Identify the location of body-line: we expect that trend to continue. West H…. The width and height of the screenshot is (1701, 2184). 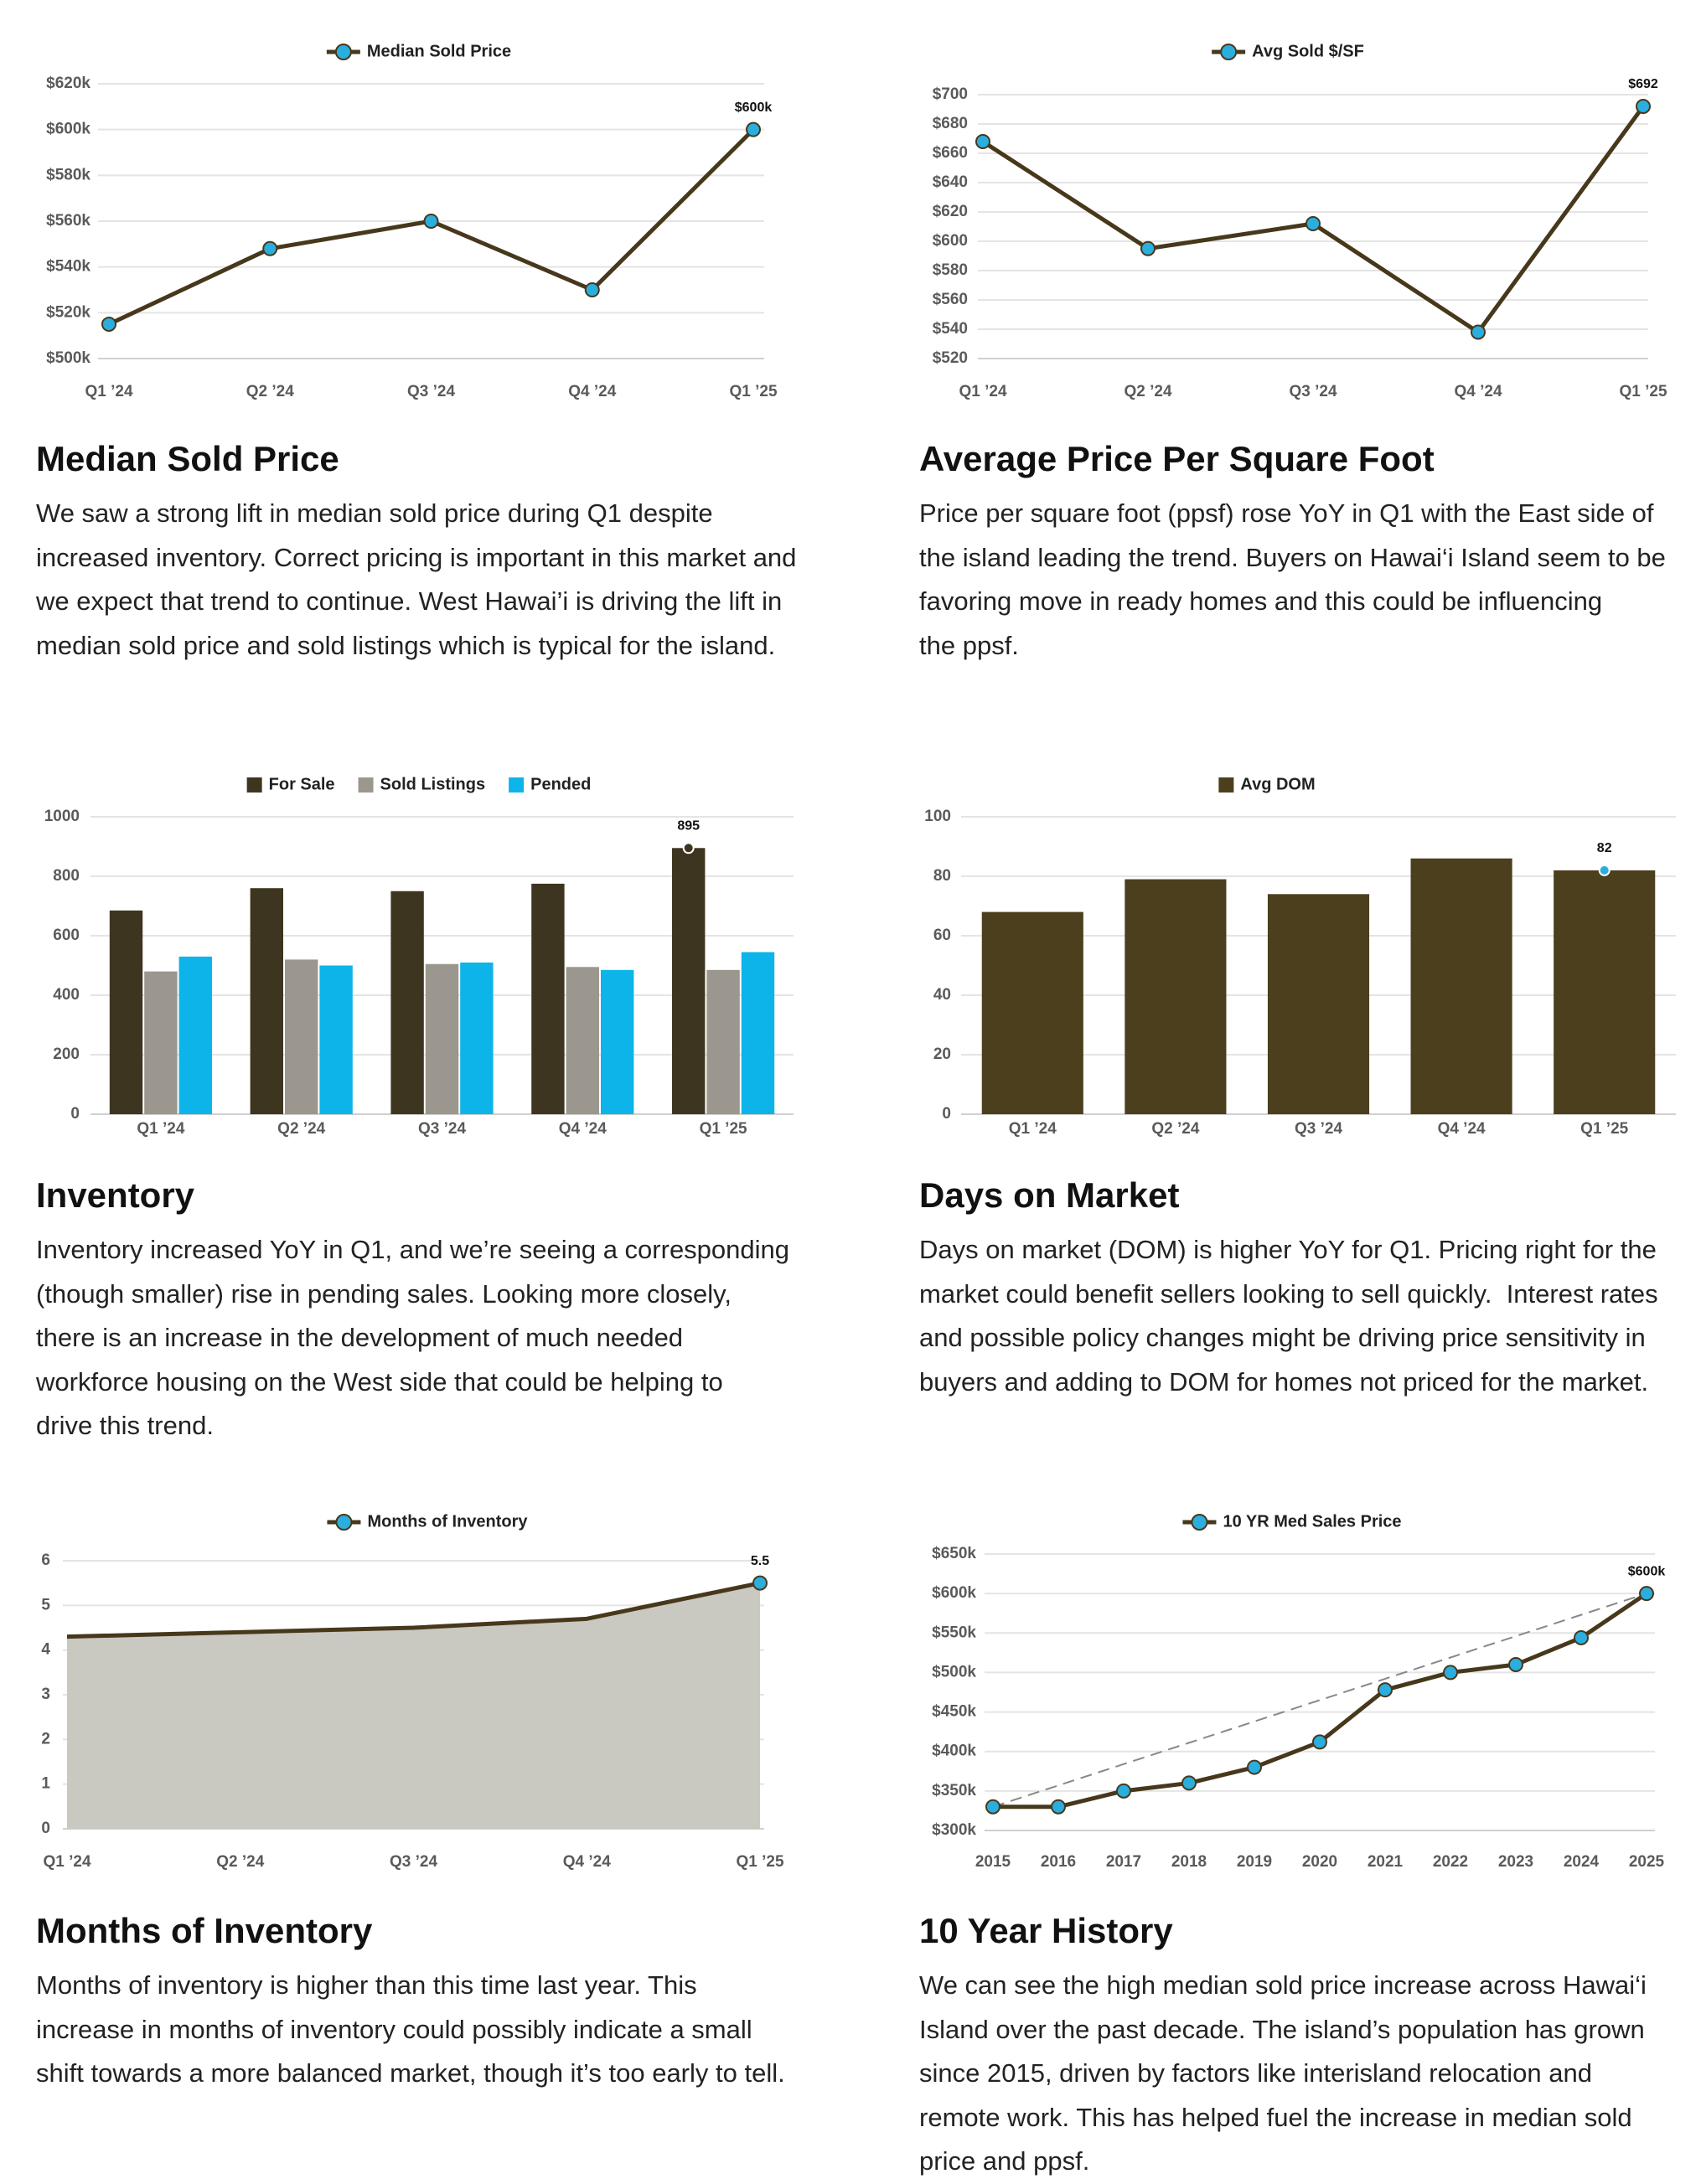
(409, 601).